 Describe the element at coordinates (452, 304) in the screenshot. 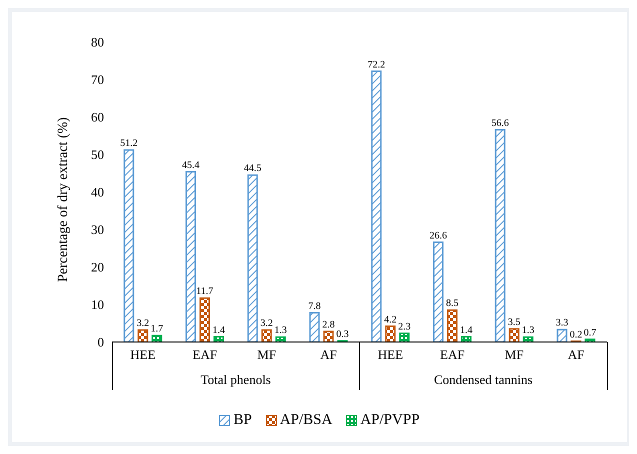

I see `data-label: 8.5` at that location.